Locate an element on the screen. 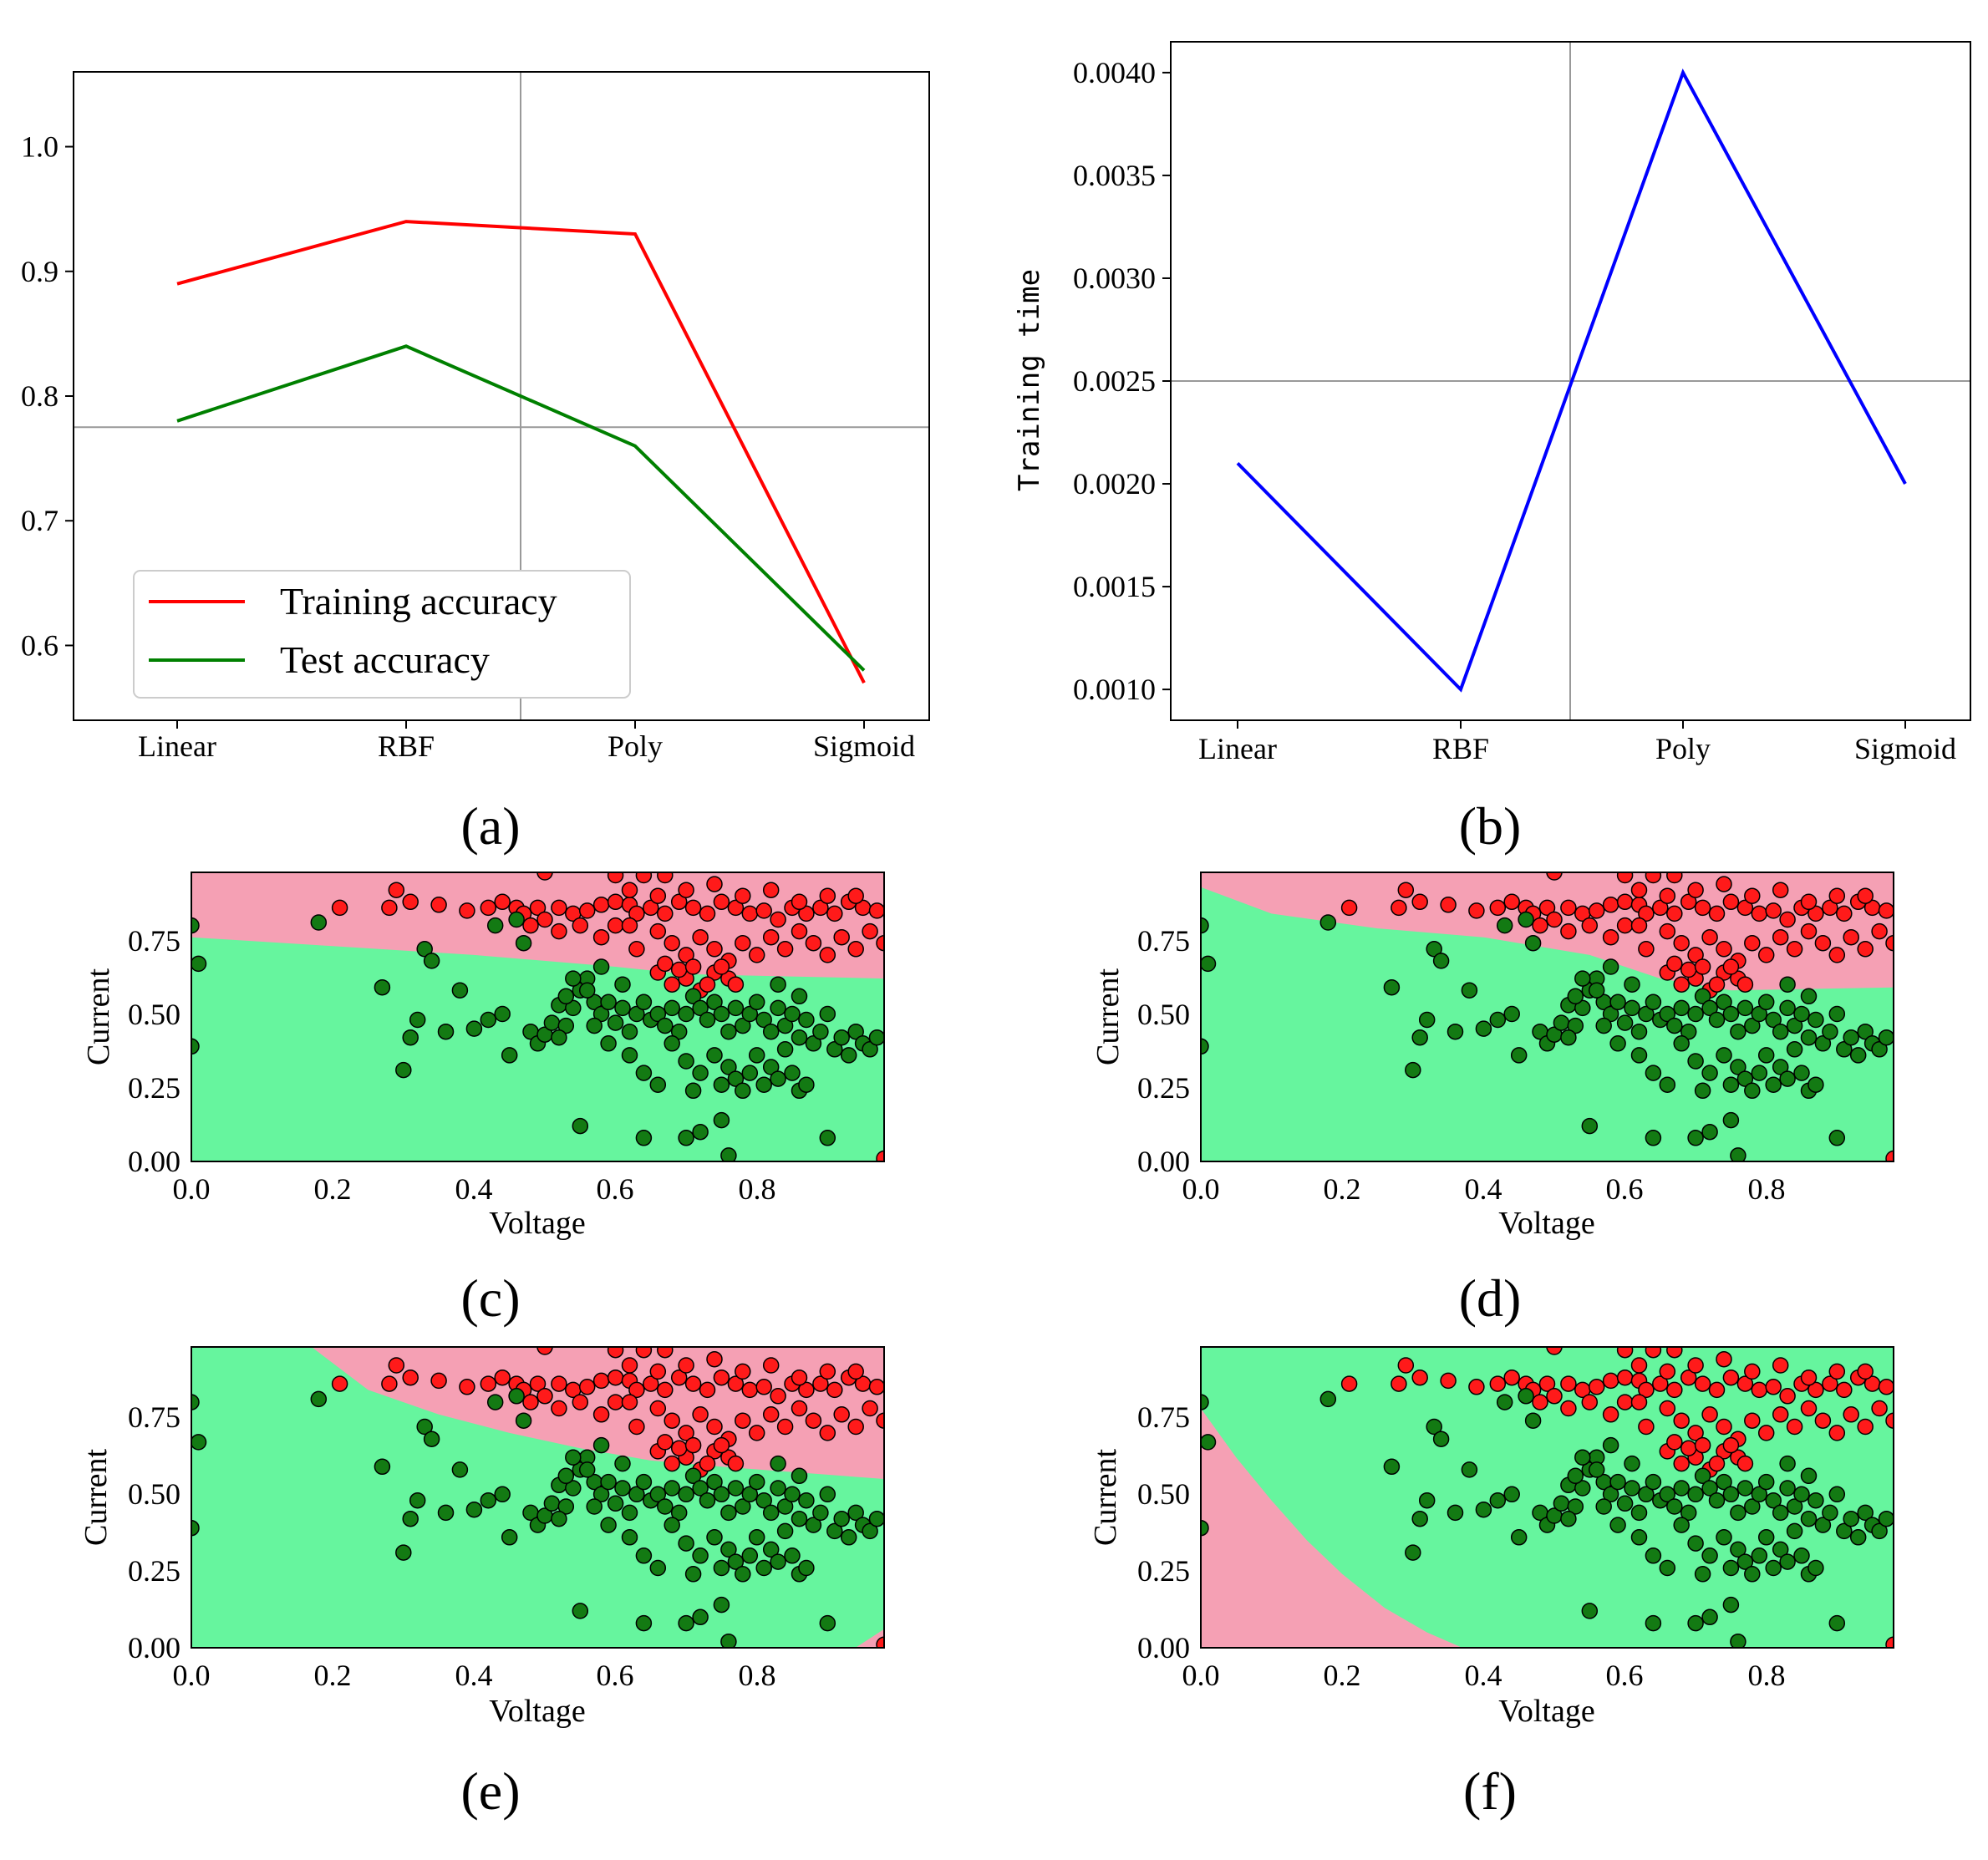  panel-d-xtick-label: 0.6 is located at coordinates (1625, 1189).